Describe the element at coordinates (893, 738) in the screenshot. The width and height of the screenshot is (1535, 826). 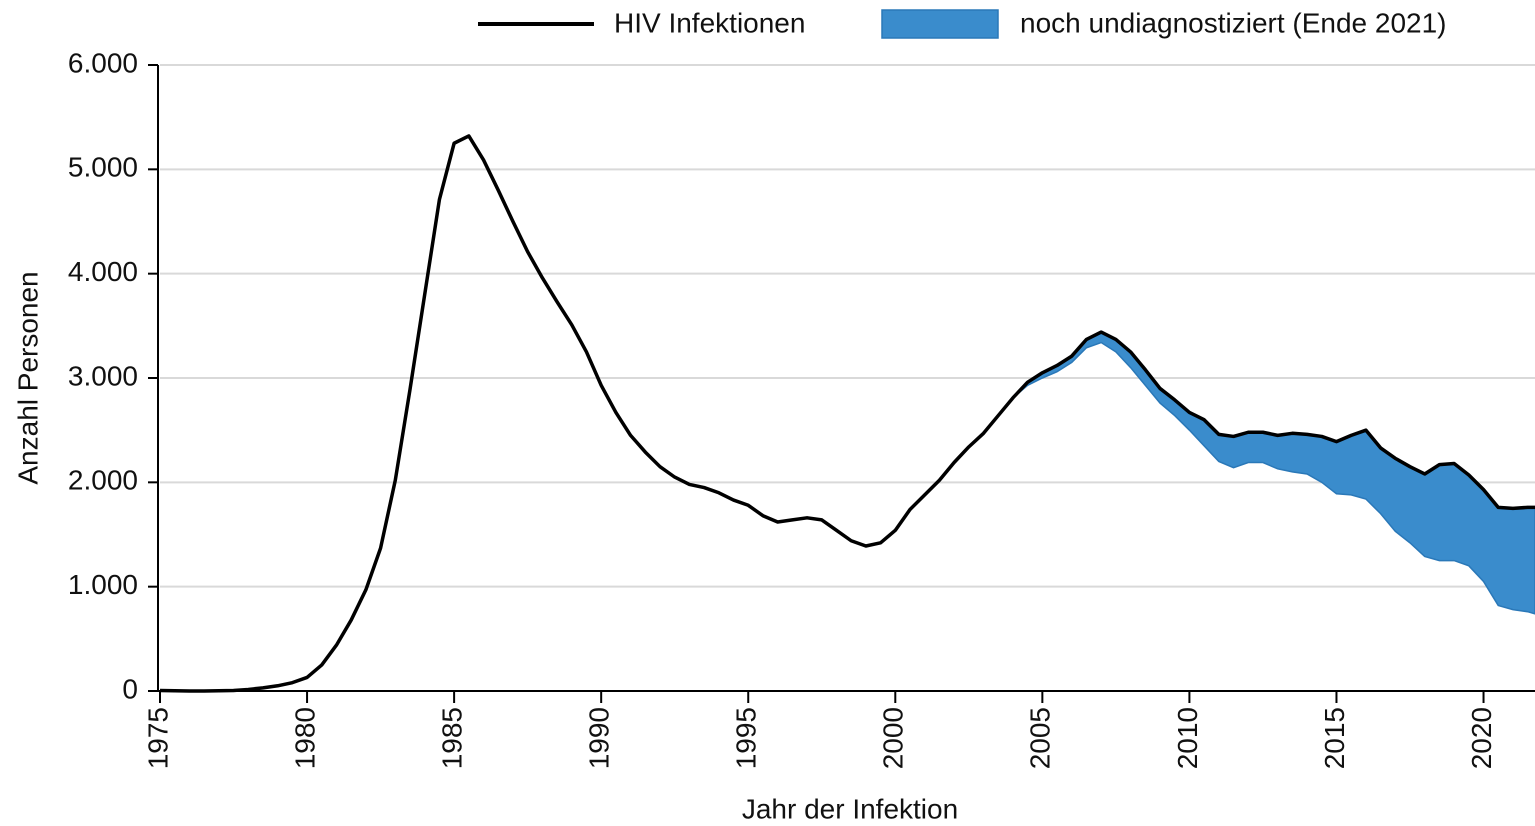
I see `x-tick-label: 2000` at that location.